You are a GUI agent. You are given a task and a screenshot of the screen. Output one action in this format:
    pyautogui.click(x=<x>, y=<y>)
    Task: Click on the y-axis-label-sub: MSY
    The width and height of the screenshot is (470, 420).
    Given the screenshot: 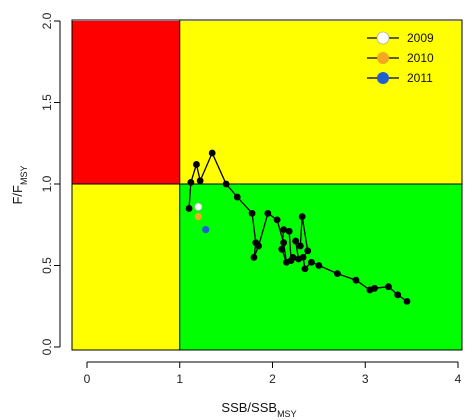 What is the action you would take?
    pyautogui.click(x=24, y=175)
    